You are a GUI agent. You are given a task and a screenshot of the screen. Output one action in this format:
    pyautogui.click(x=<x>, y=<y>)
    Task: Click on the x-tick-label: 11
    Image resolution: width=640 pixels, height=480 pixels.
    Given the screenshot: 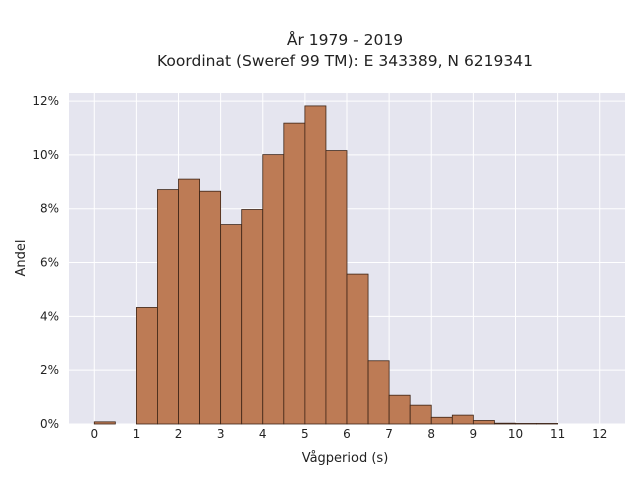 What is the action you would take?
    pyautogui.click(x=557, y=434)
    